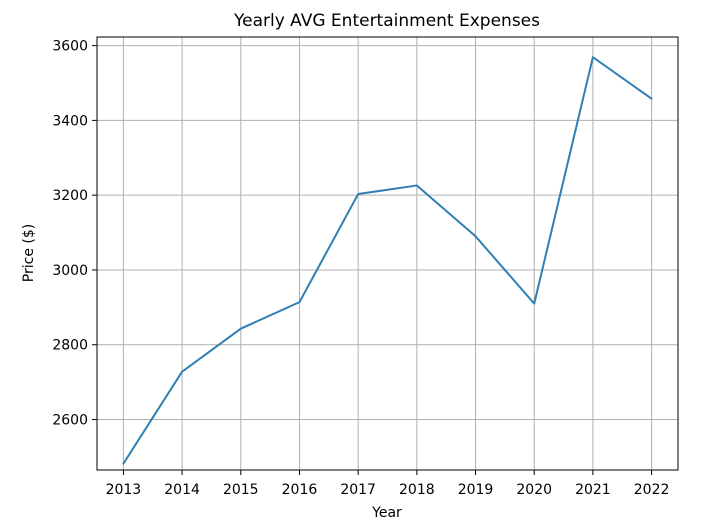 This screenshot has height=529, width=709. What do you see at coordinates (593, 490) in the screenshot?
I see `x-tick-label: 2021` at bounding box center [593, 490].